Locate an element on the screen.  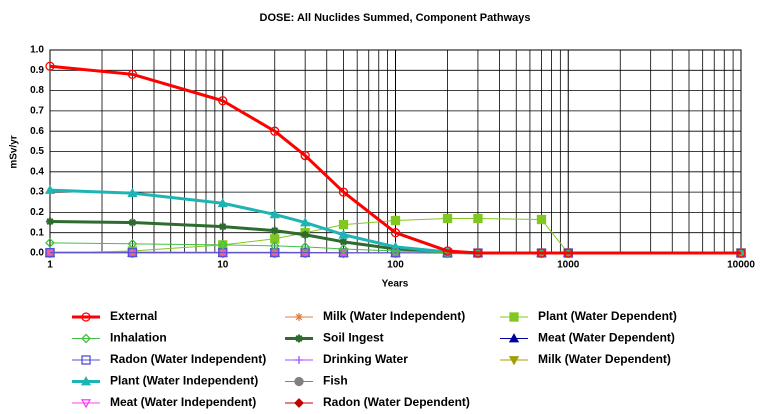
y-tick-label: 0.3 is located at coordinates (37, 192).